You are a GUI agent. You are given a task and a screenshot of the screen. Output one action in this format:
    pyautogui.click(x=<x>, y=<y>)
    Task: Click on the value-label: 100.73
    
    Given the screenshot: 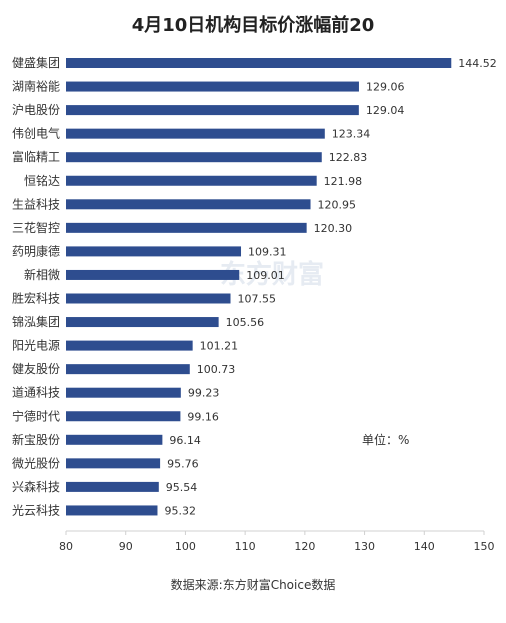 What is the action you would take?
    pyautogui.click(x=216, y=369)
    